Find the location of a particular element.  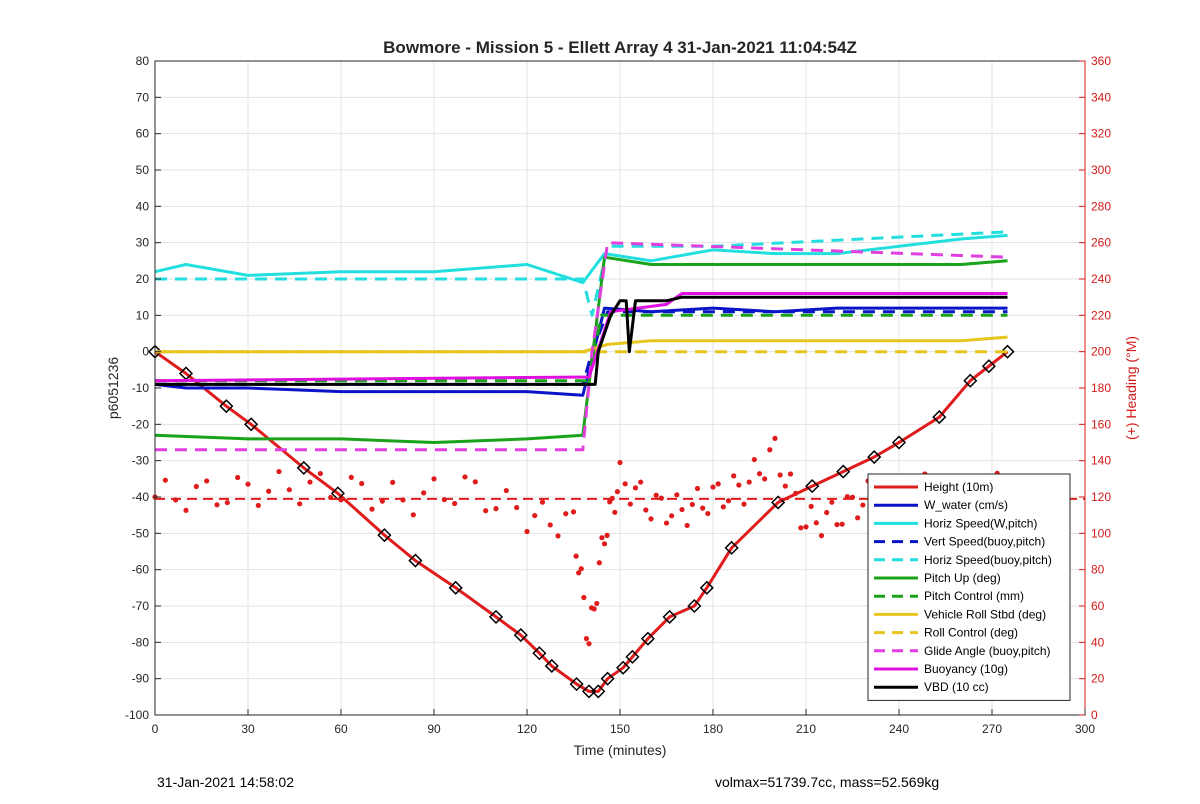

y-tick-label: -10 is located at coordinates (141, 388).